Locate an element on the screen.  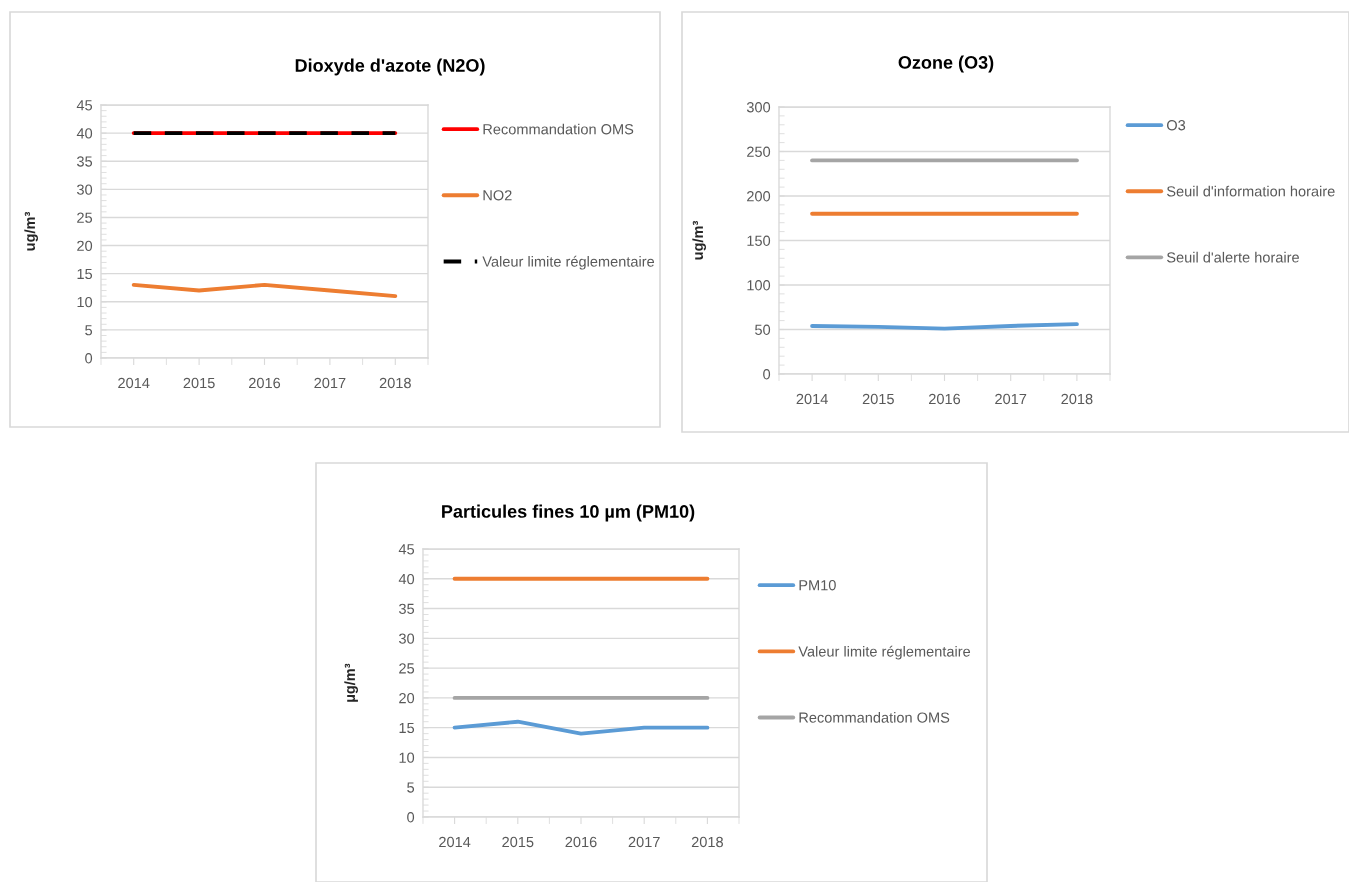
legend-label: Seuil d'alerte horaire is located at coordinates (1232, 257).